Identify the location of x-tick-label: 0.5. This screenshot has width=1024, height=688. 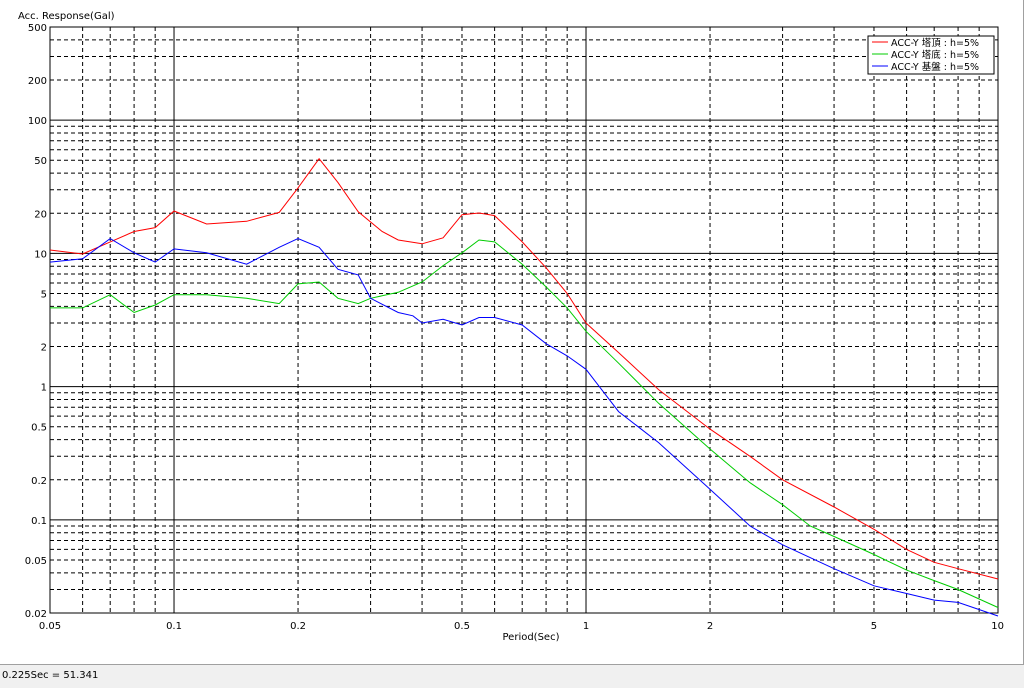
(462, 626).